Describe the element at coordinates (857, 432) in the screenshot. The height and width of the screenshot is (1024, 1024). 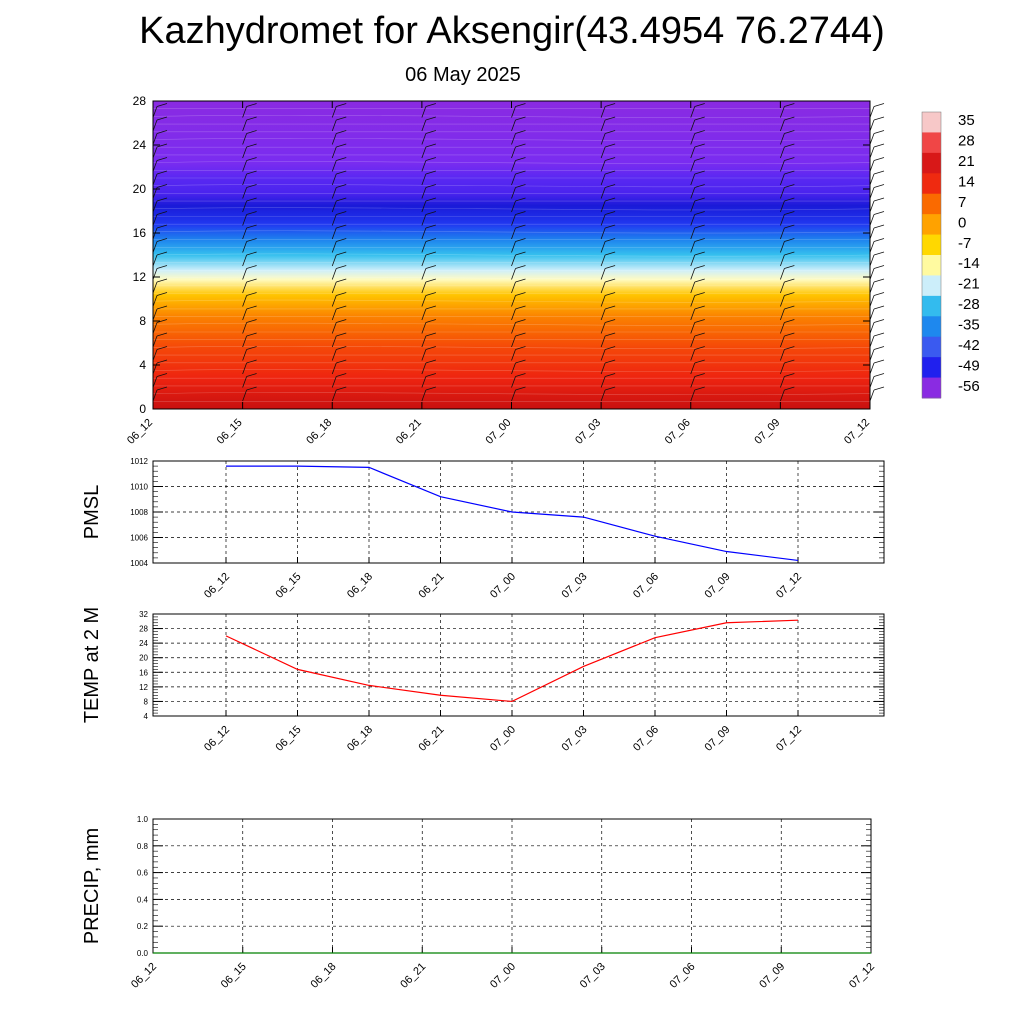
I see `x-tick-label: 07_12` at that location.